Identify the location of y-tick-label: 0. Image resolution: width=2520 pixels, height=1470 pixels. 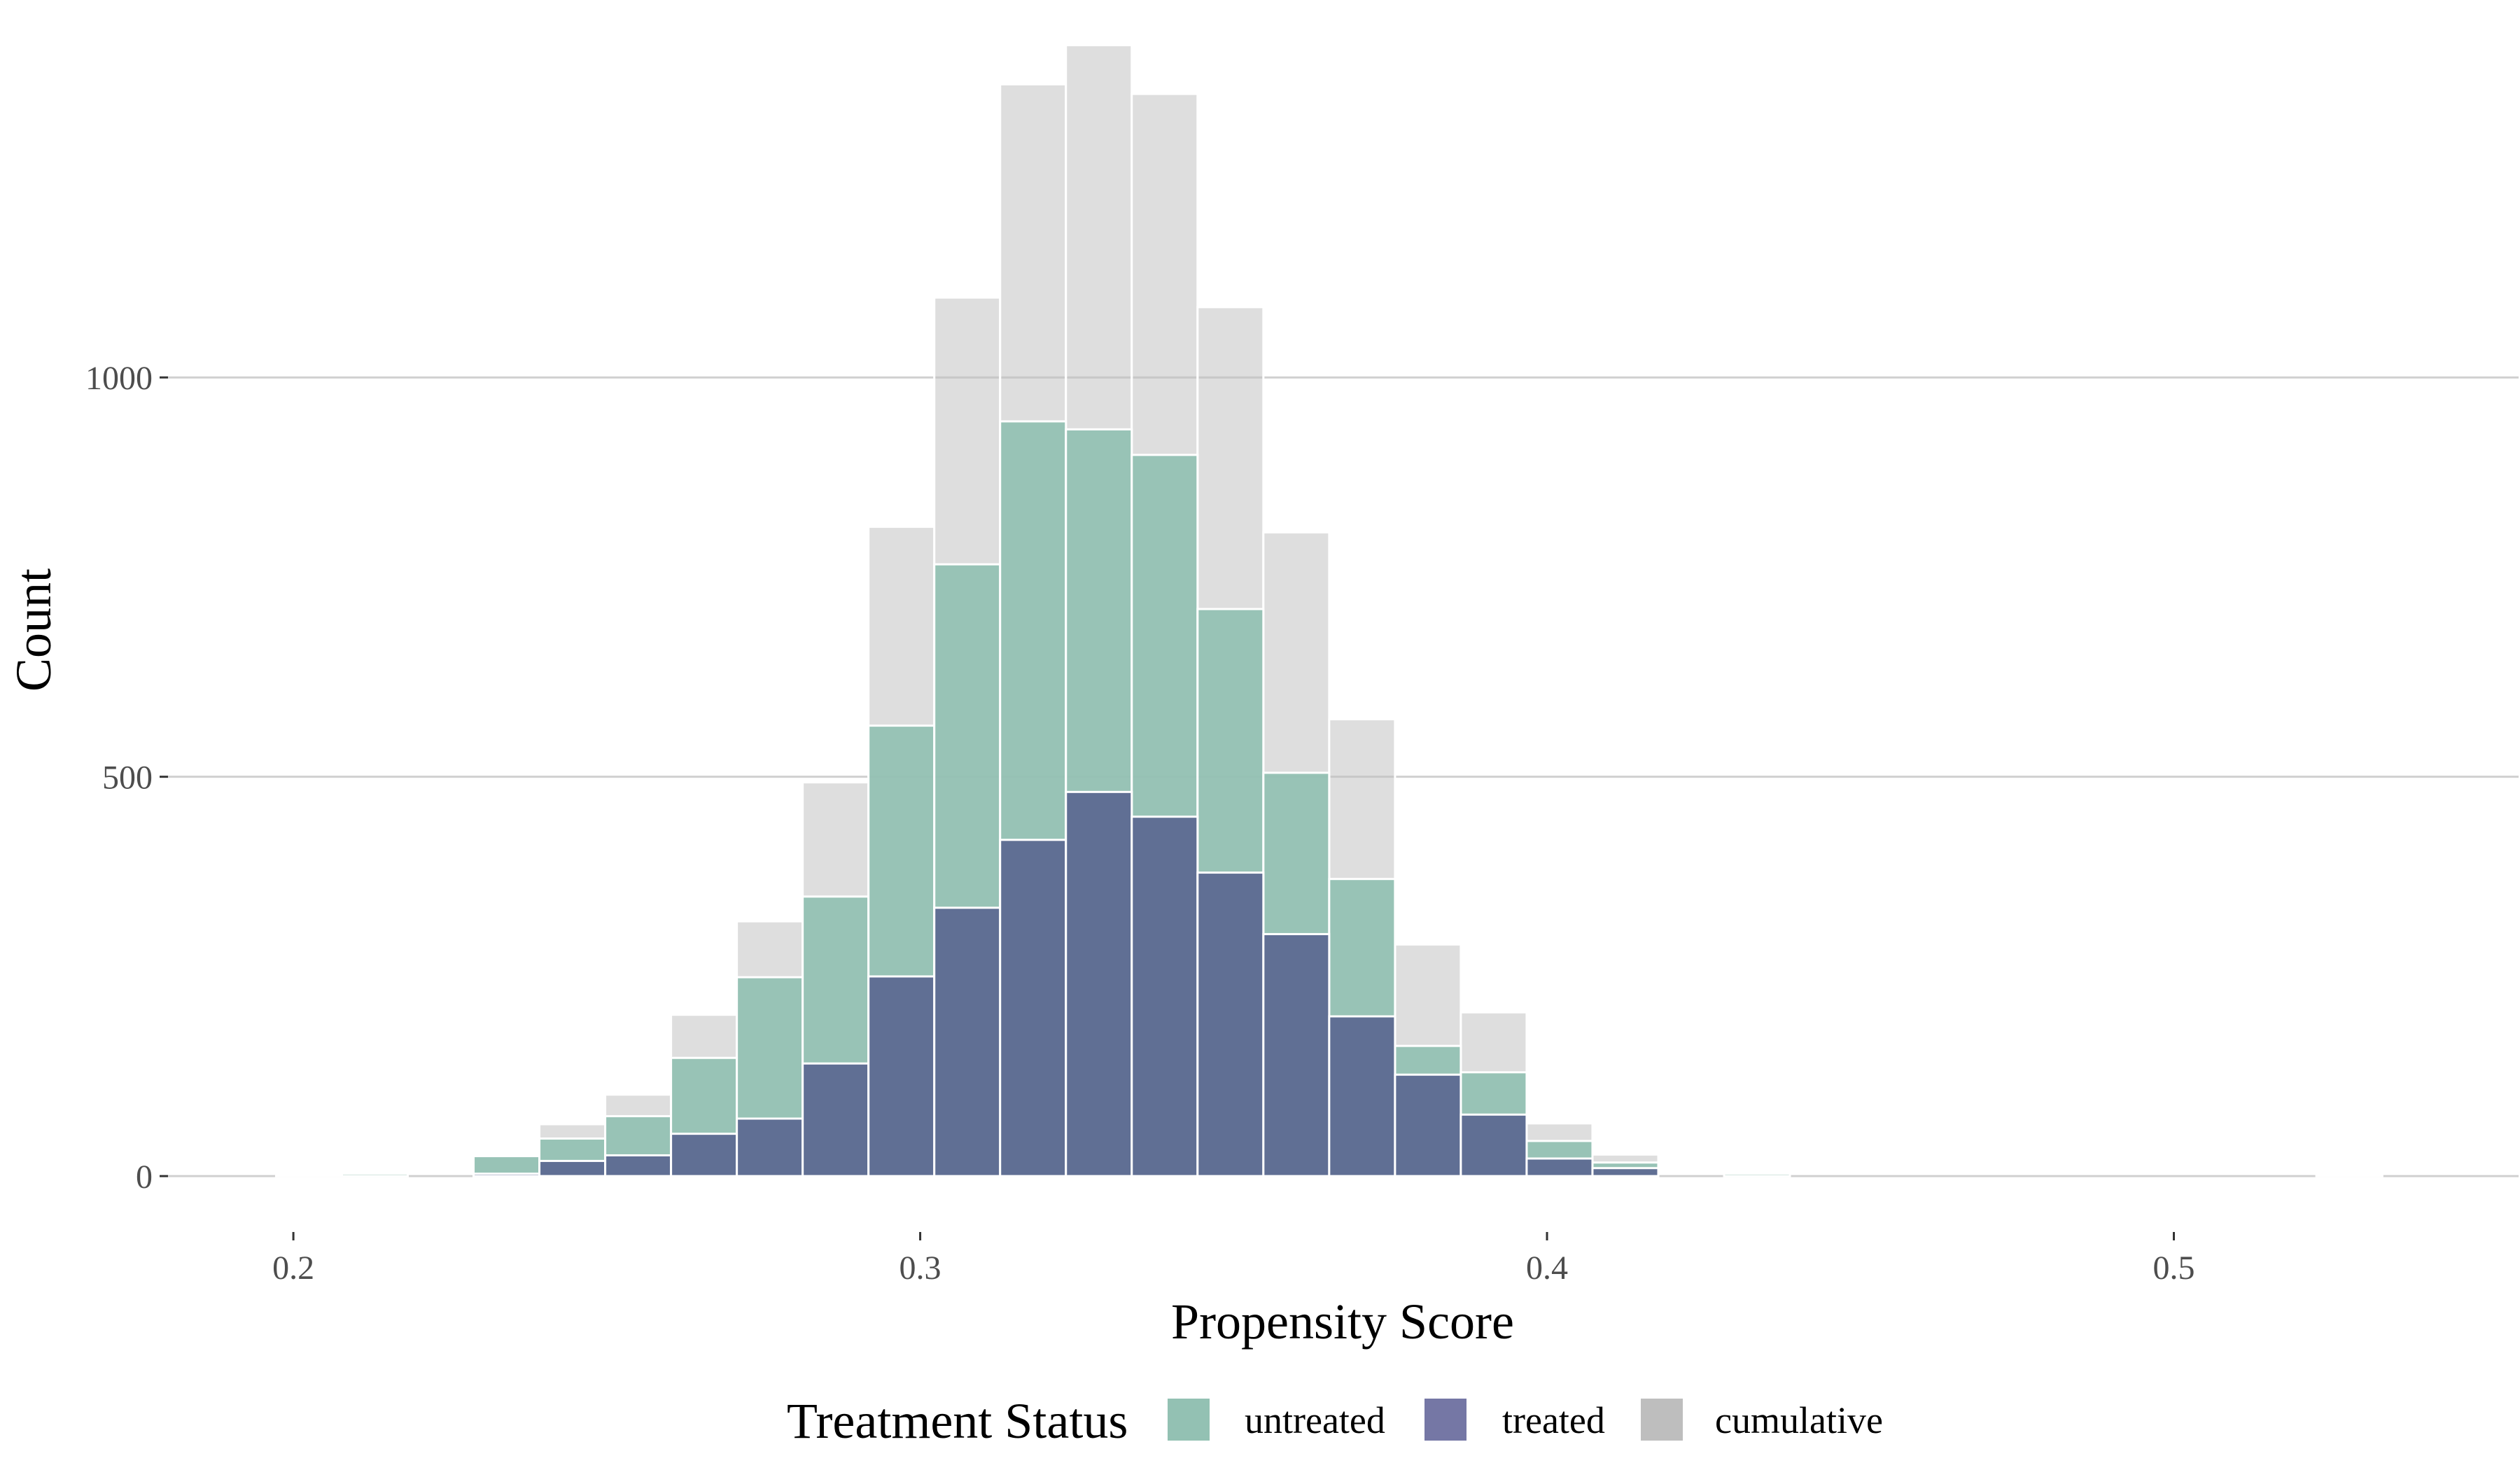
(144, 1177).